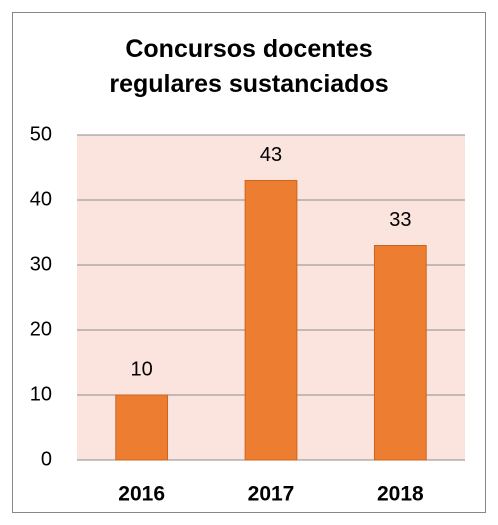 The height and width of the screenshot is (525, 498). Describe the element at coordinates (141, 494) in the screenshot. I see `x-tick-label: 2016` at that location.